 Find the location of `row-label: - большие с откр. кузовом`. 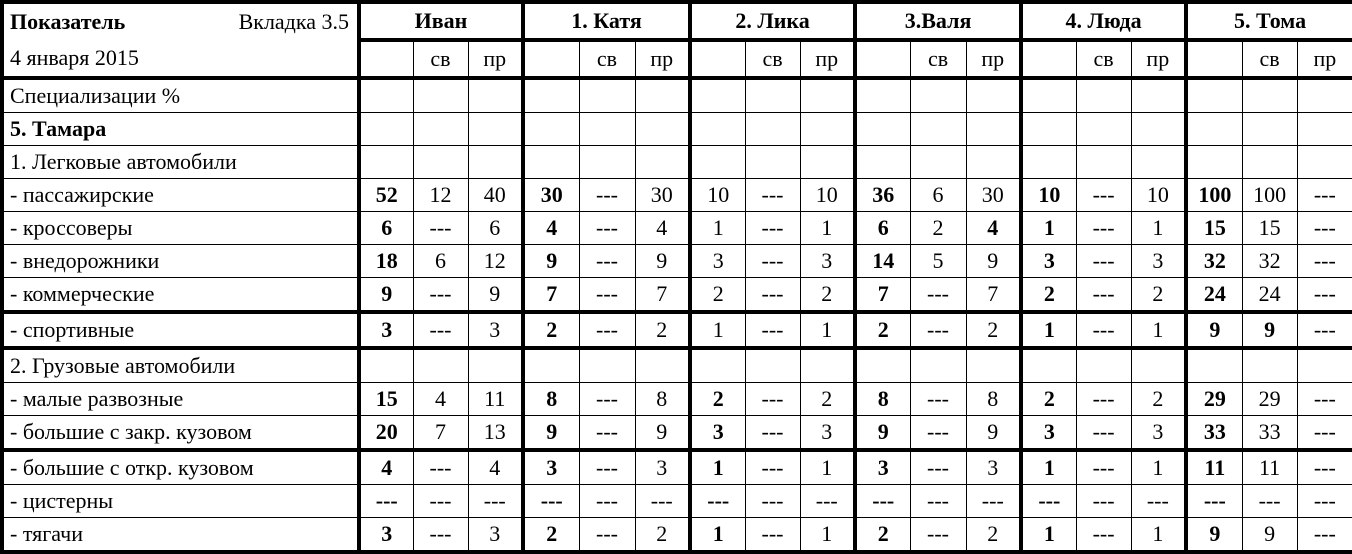

row-label: - большие с откр. кузовом is located at coordinates (180, 467).